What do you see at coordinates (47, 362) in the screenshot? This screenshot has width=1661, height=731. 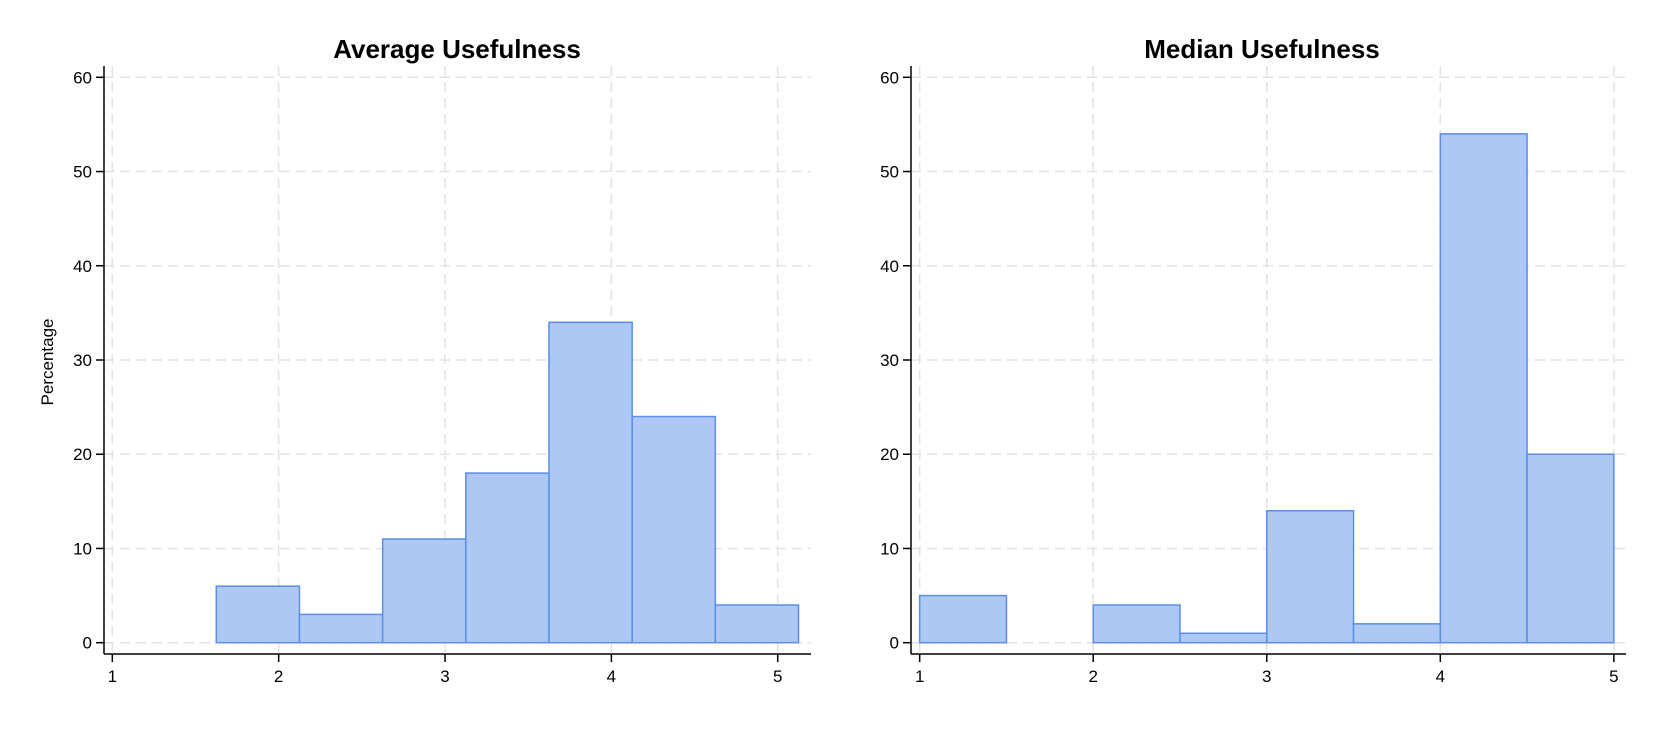 I see `y-axis-title: Percentage` at bounding box center [47, 362].